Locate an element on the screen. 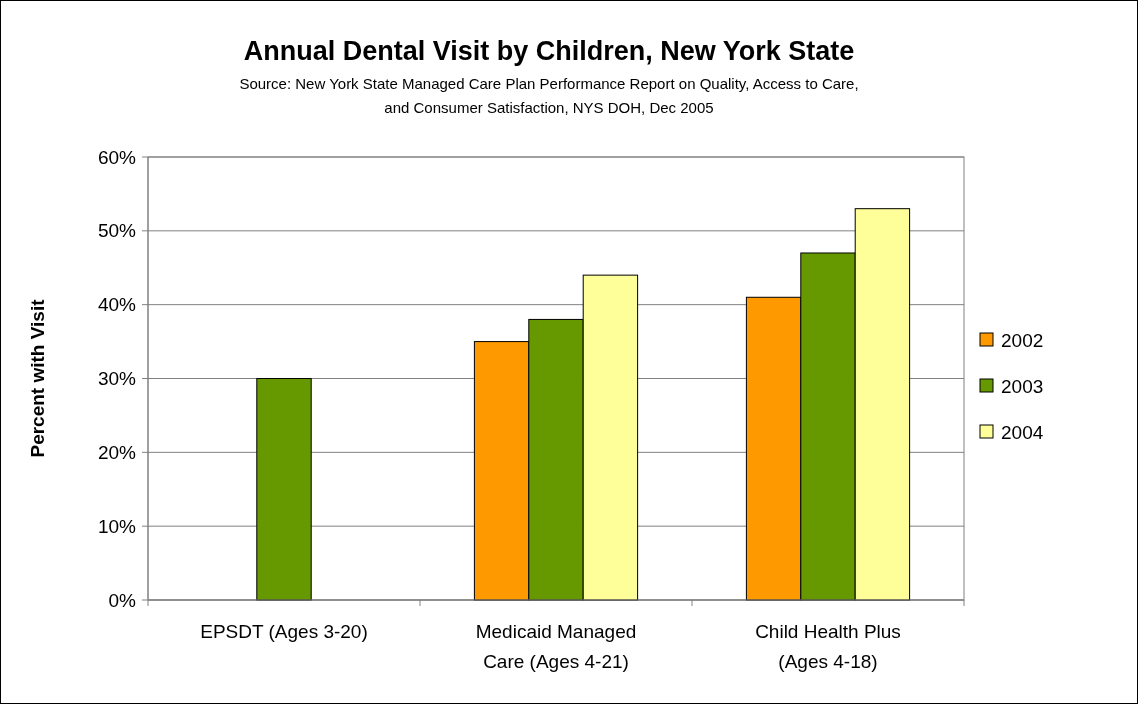 The width and height of the screenshot is (1138, 704). y-tick-label: 0% is located at coordinates (122, 600).